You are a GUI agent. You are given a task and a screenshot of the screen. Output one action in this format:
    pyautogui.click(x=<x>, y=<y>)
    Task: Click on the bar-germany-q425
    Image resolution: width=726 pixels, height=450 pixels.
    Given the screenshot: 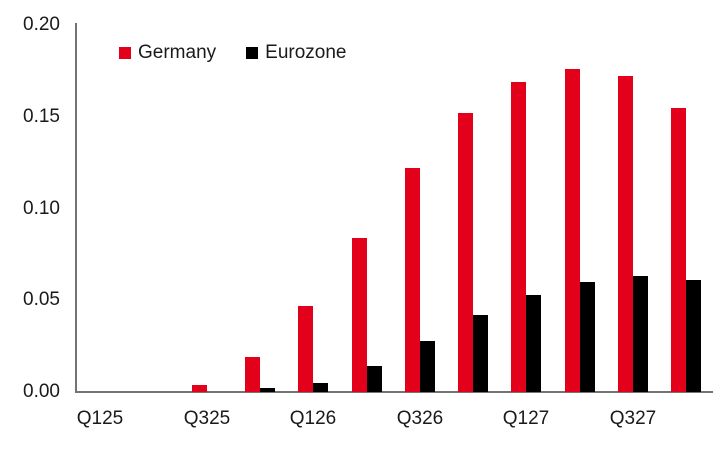 What is the action you would take?
    pyautogui.click(x=252, y=374)
    